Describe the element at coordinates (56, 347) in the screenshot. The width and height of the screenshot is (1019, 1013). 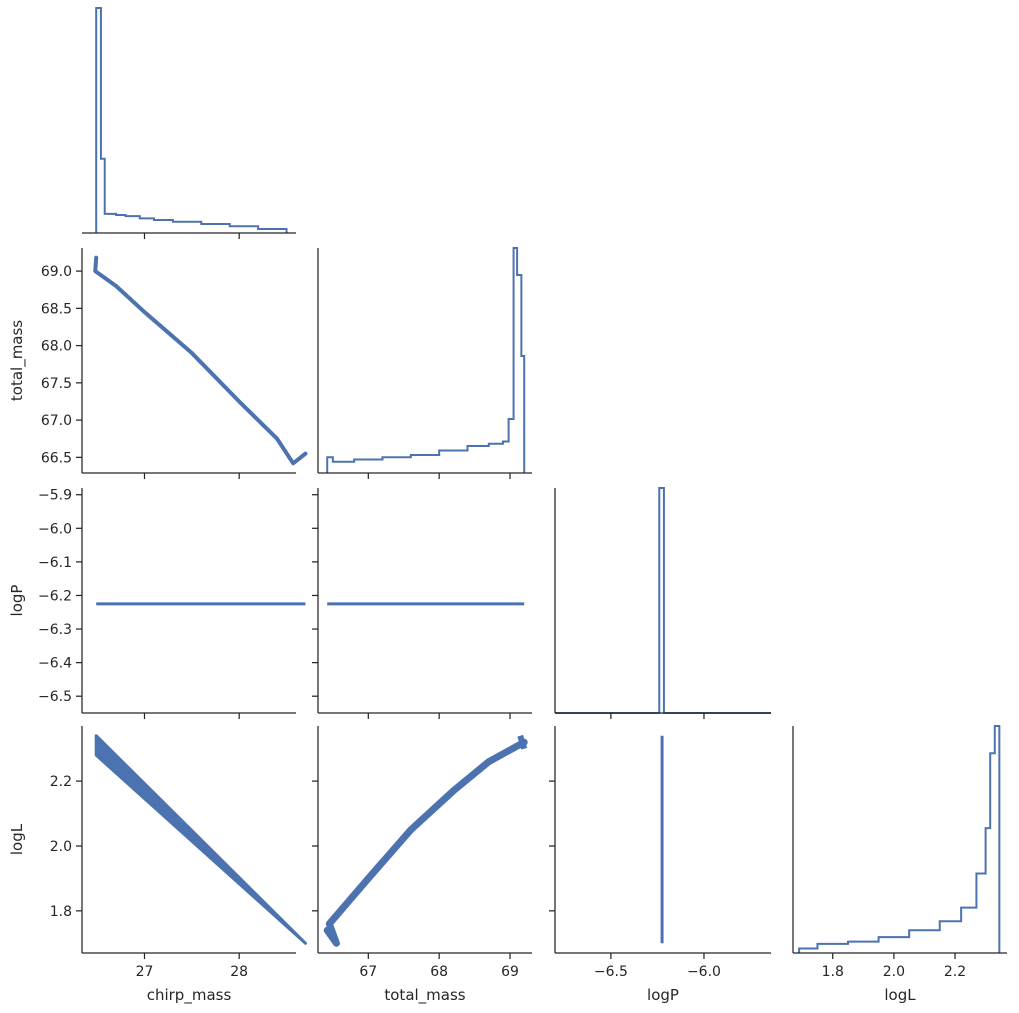
I see `panel-r1-c0-ytick-label-3: 68.0` at that location.